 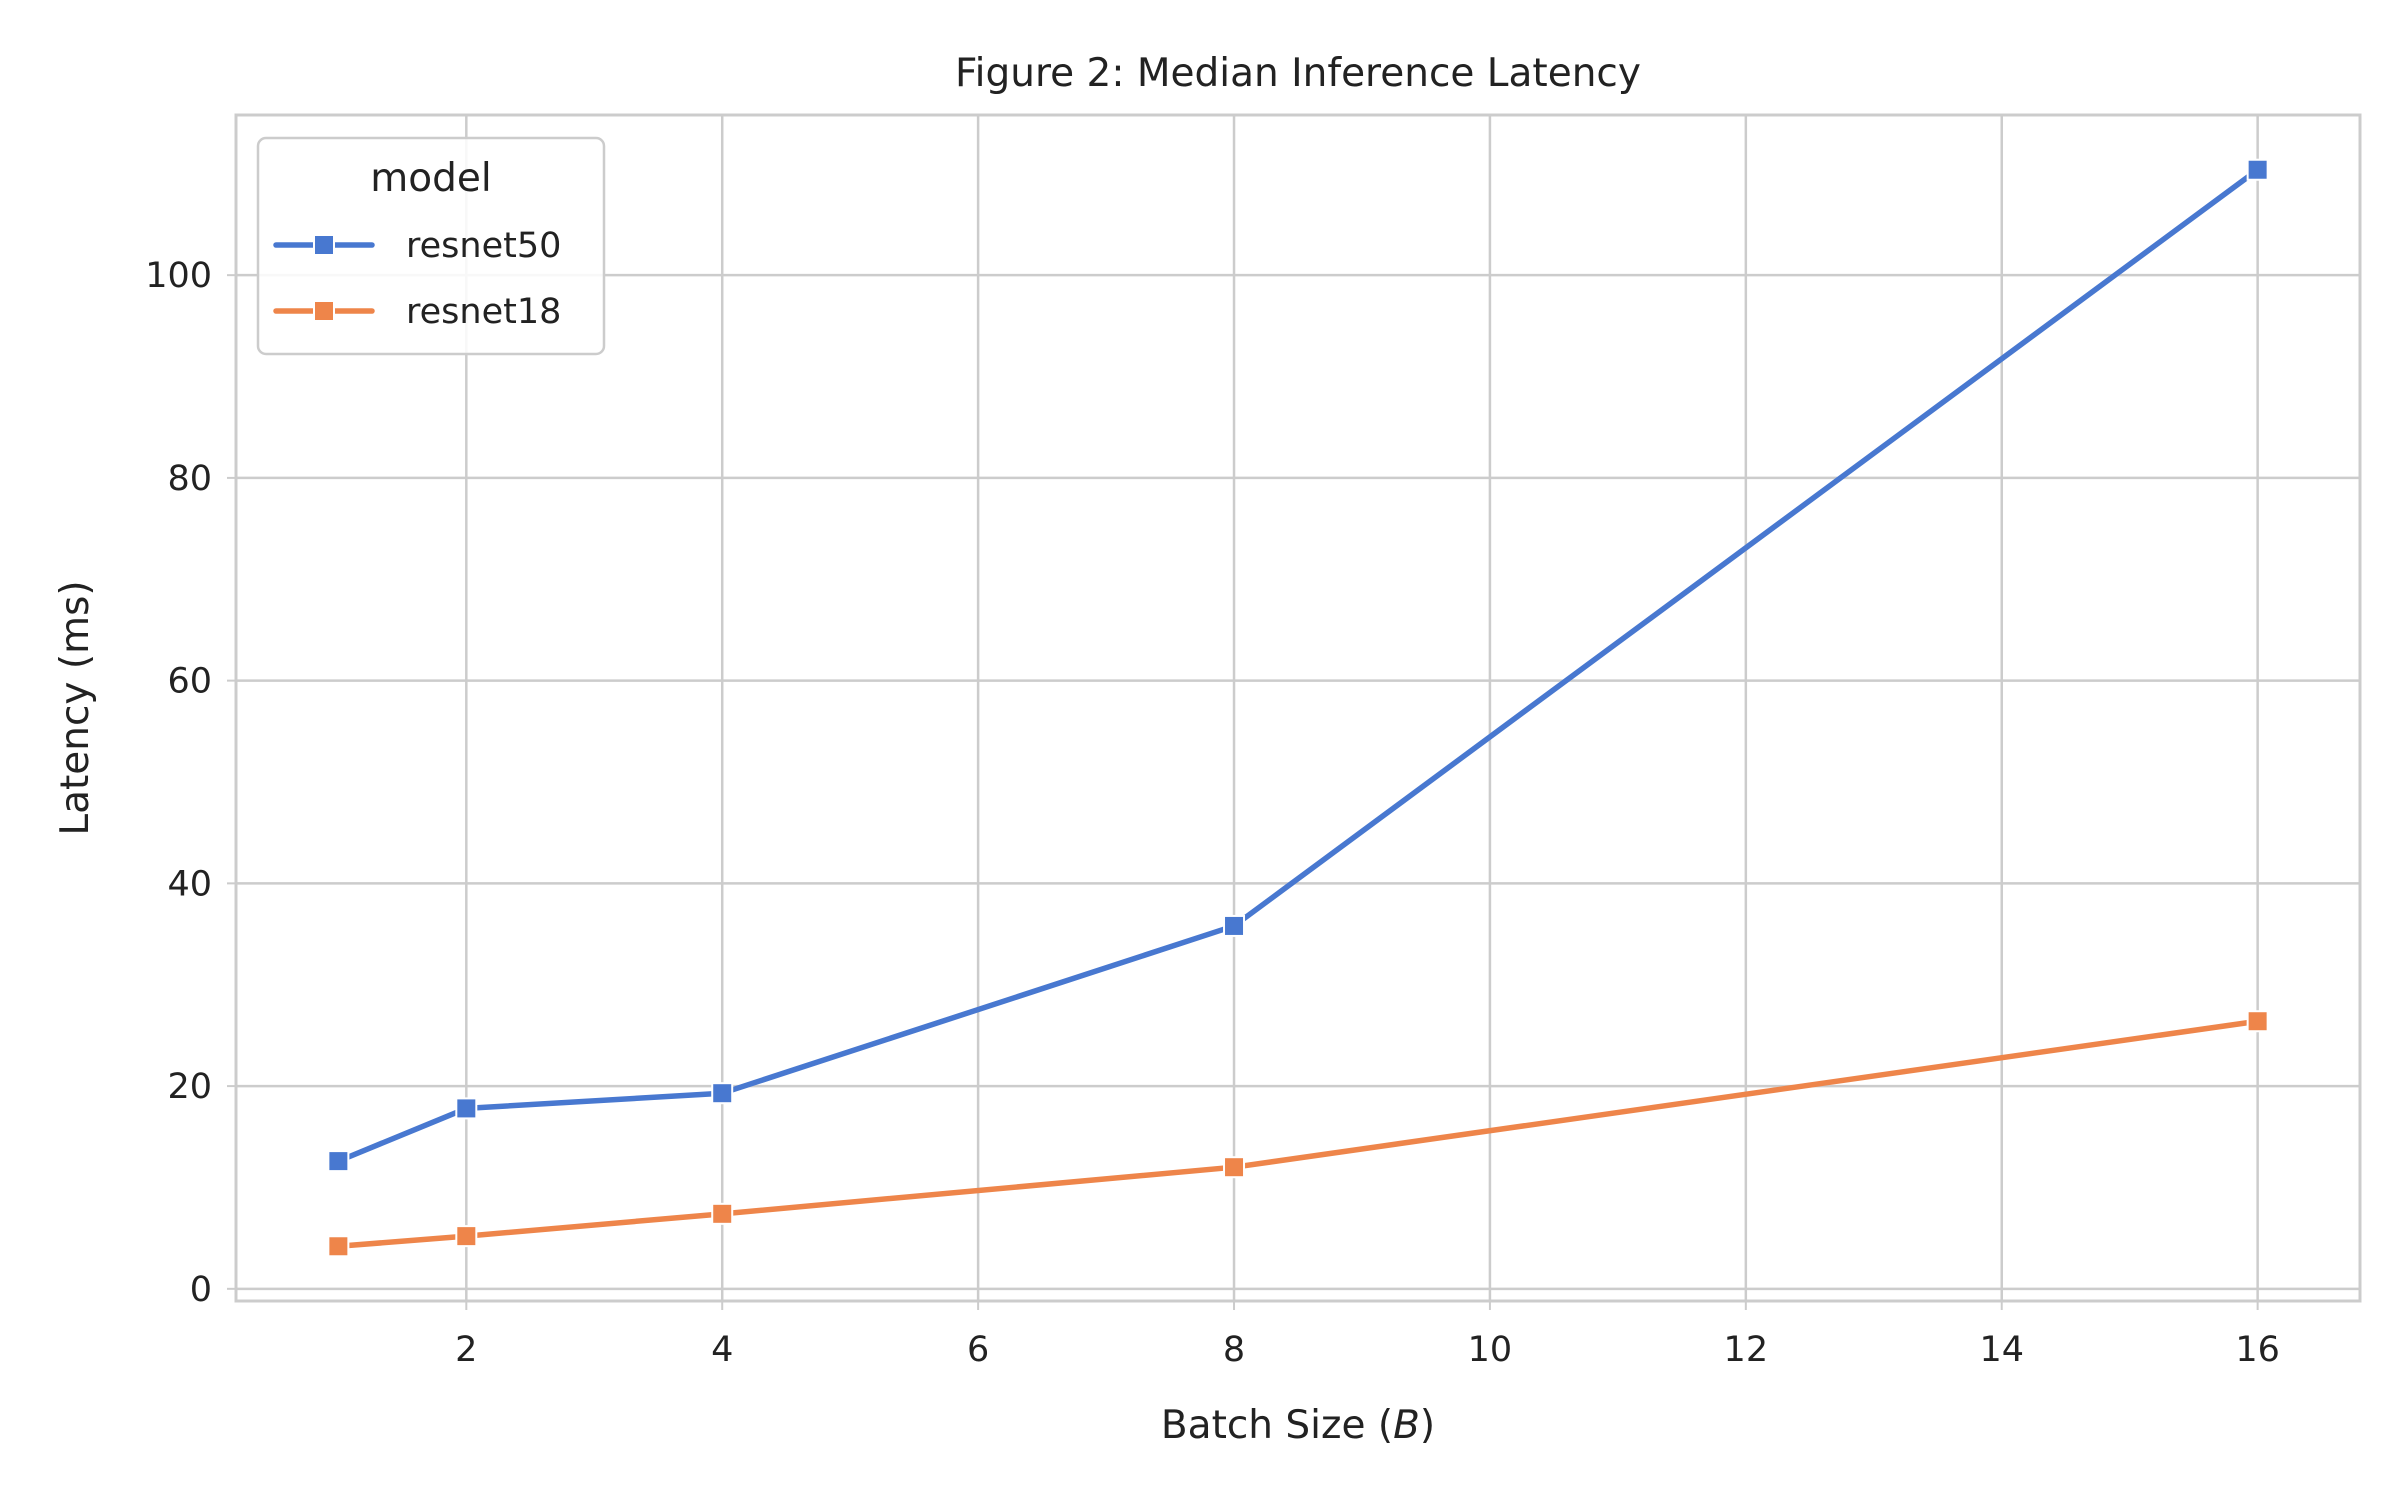 What do you see at coordinates (2001, 1350) in the screenshot?
I see `x-tick-label: 14` at bounding box center [2001, 1350].